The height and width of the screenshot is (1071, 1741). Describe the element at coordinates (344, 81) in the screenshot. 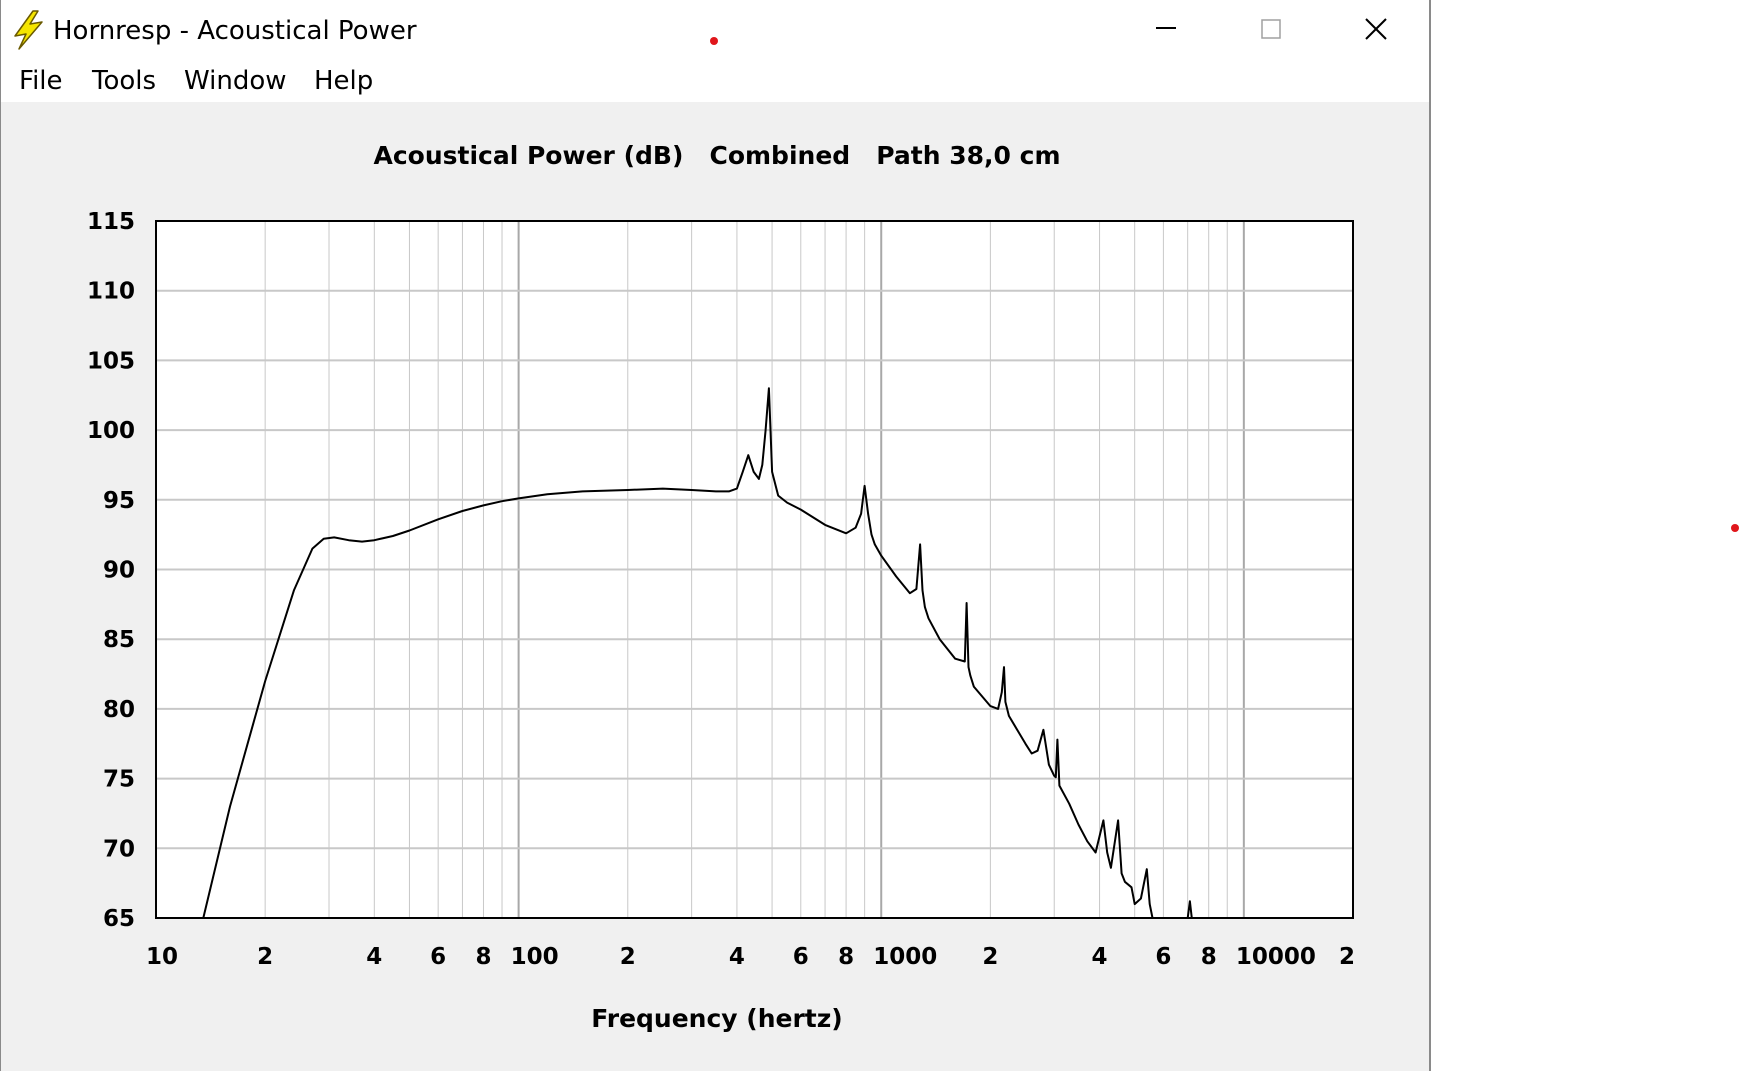

I see `menu-help: Help` at that location.